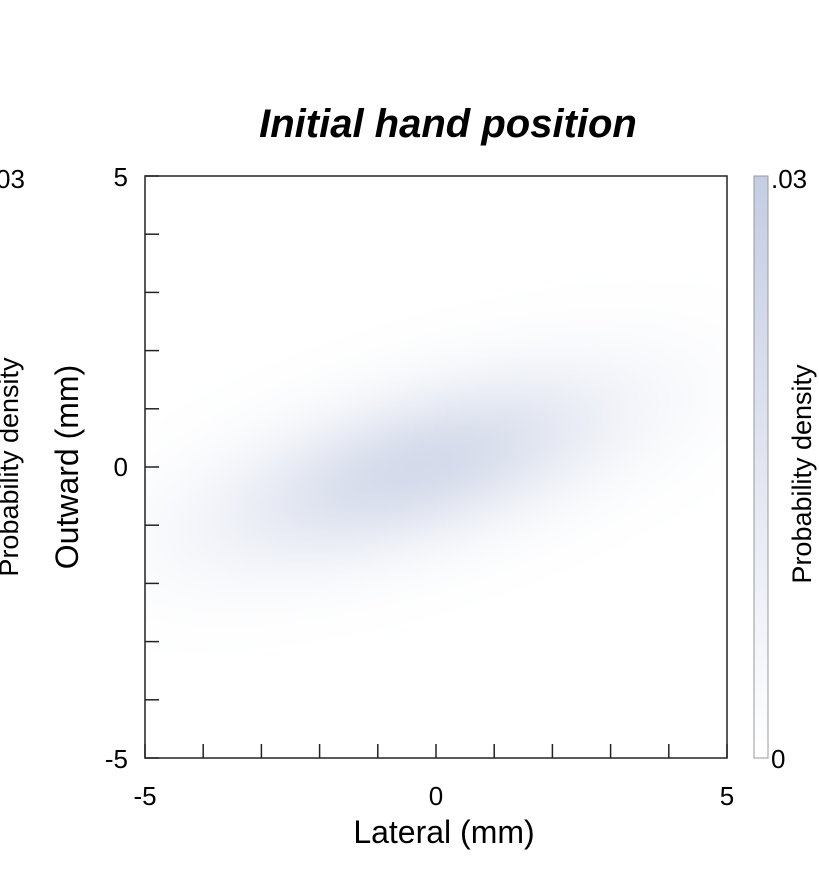 Image resolution: width=819 pixels, height=873 pixels. What do you see at coordinates (436, 751) in the screenshot?
I see `x-axis-ticks` at bounding box center [436, 751].